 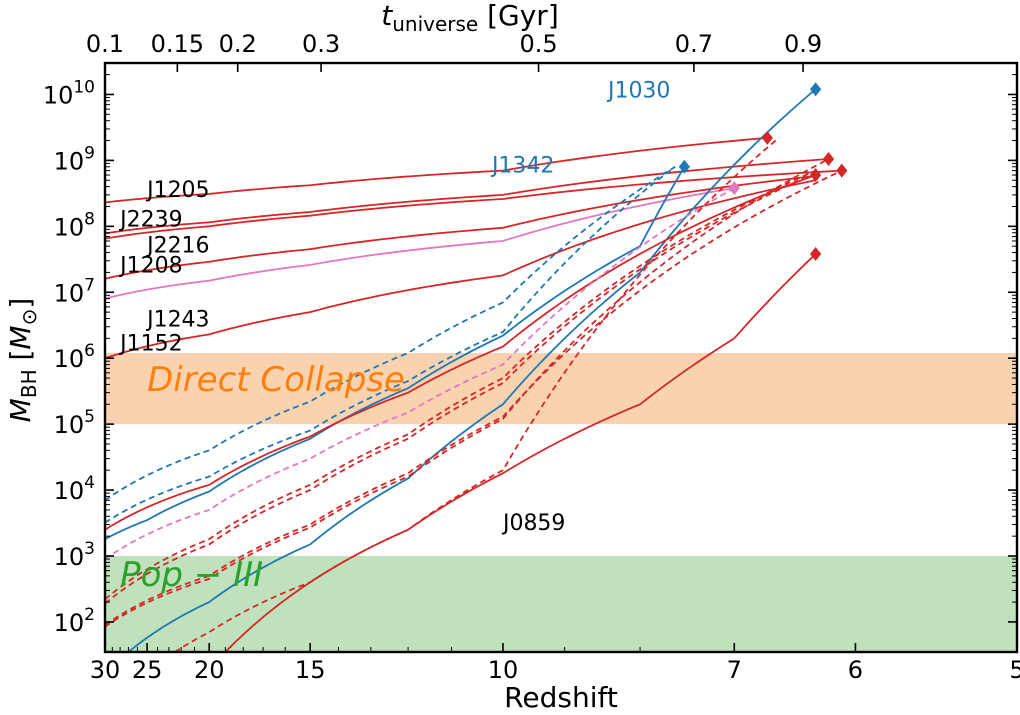 I want to click on x-tick-label-6: 6, so click(x=855, y=670).